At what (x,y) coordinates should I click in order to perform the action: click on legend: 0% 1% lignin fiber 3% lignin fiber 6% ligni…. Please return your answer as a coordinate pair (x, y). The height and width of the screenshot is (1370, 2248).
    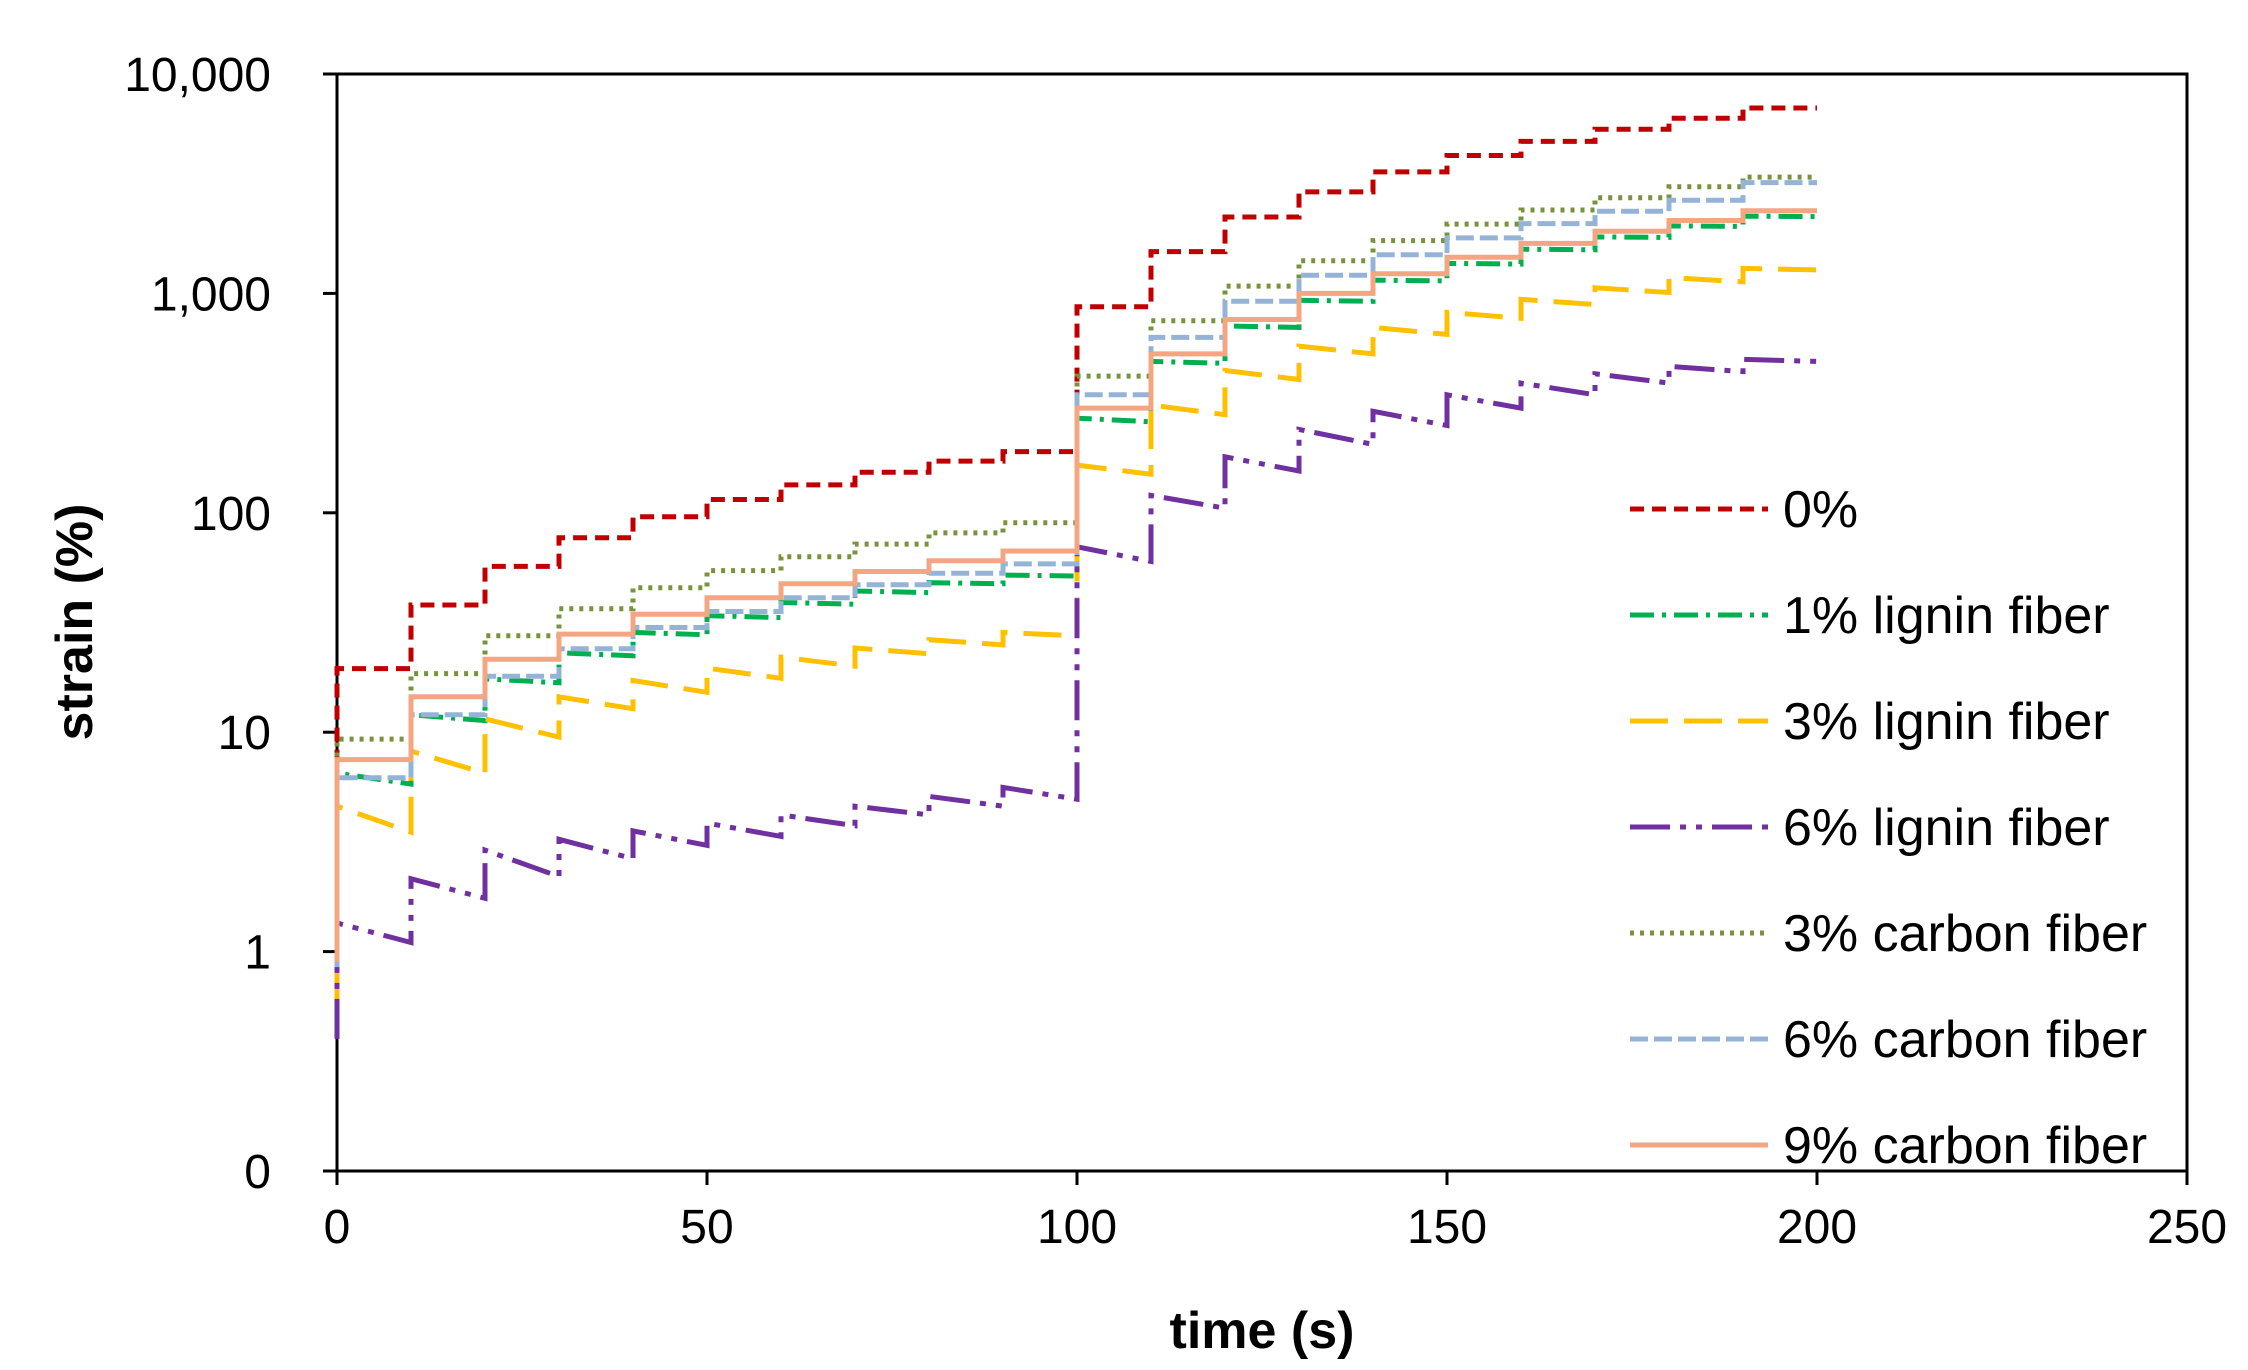
    Looking at the image, I should click on (1888, 828).